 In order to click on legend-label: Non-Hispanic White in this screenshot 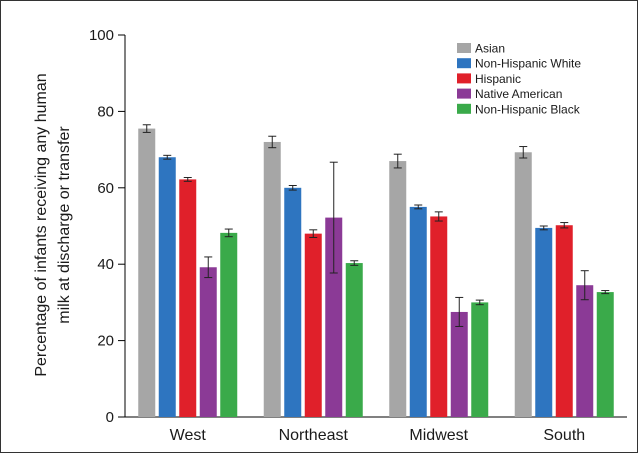, I will do `click(528, 64)`.